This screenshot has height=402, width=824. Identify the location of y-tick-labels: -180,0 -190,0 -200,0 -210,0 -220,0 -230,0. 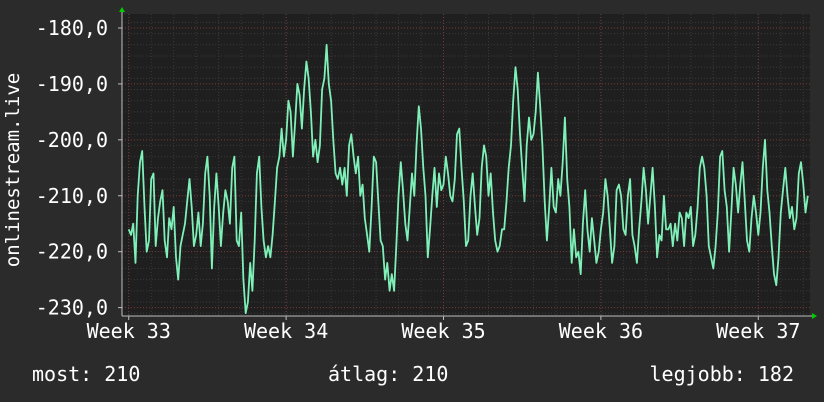
(72, 168).